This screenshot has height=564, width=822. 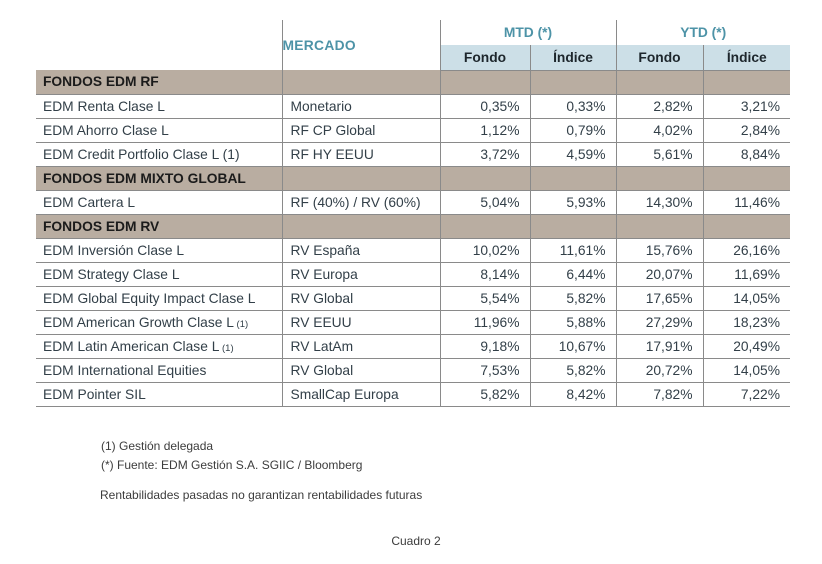 I want to click on ytd-indice-cell: 8,84%, so click(x=746, y=154).